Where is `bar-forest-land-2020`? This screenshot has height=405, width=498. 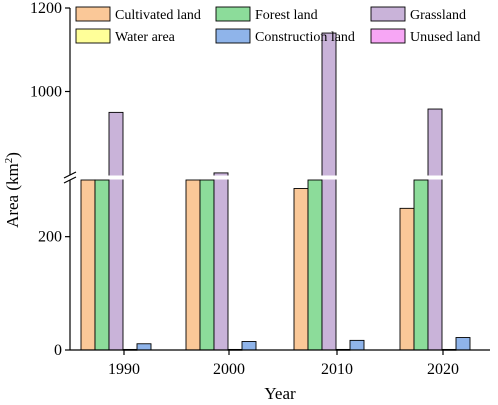
bar-forest-land-2020 is located at coordinates (421, 265).